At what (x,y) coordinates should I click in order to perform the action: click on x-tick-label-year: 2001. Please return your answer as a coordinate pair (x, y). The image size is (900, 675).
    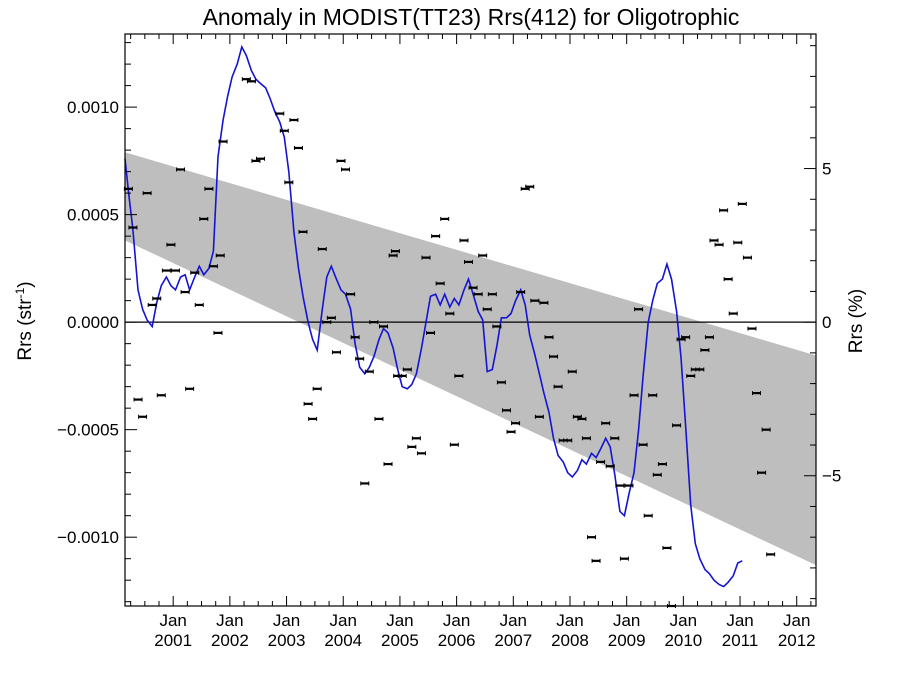
    Looking at the image, I should click on (173, 640).